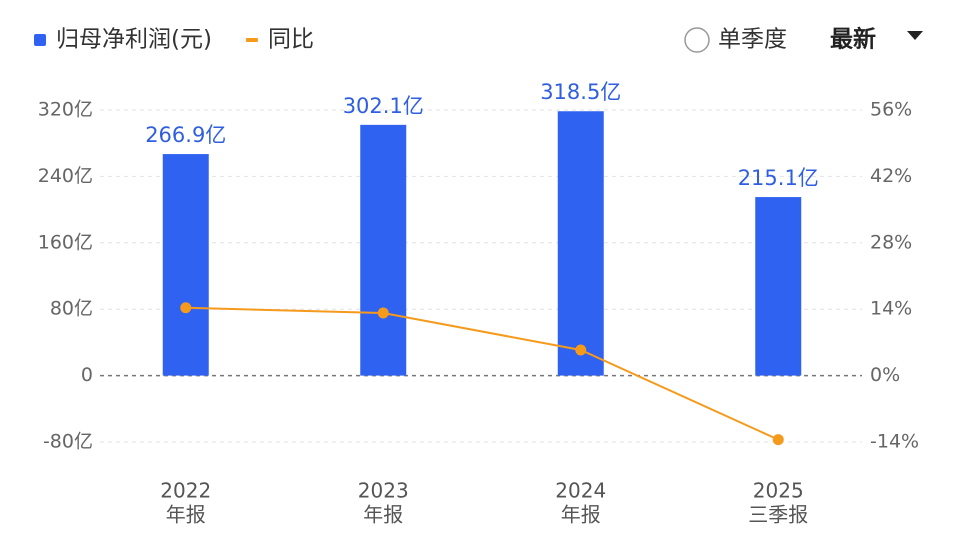 The image size is (960, 541). What do you see at coordinates (885, 375) in the screenshot?
I see `y2-tick-label: 0%` at bounding box center [885, 375].